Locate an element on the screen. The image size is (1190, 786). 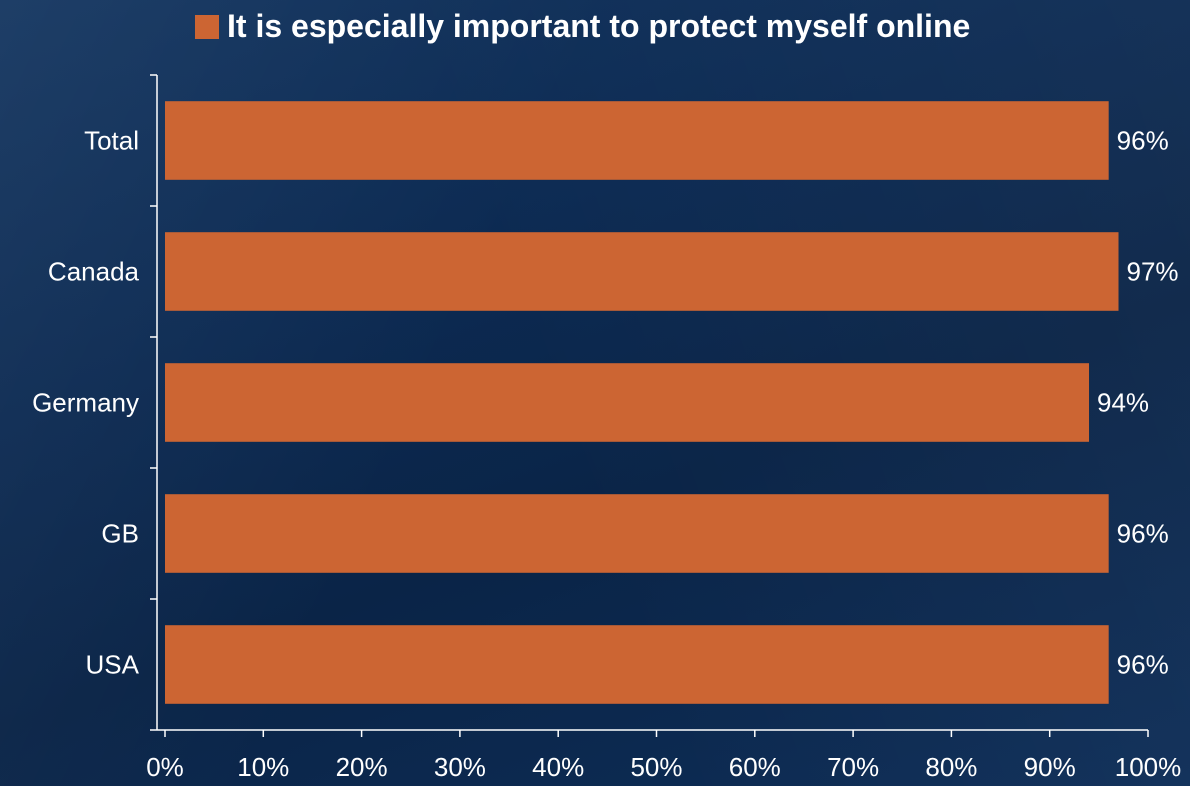
y-axis: Total Canada Germany GB USA is located at coordinates (95, 402).